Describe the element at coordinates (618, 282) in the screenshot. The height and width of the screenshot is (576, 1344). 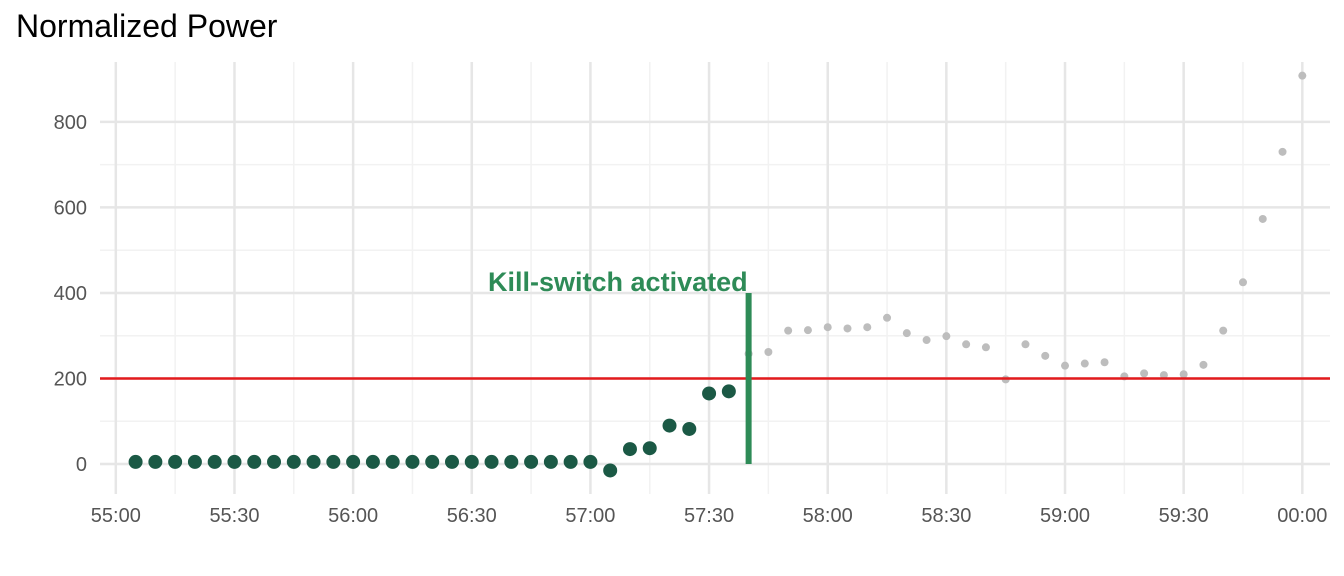
I see `kill-switch-label: Kill-switch activated` at that location.